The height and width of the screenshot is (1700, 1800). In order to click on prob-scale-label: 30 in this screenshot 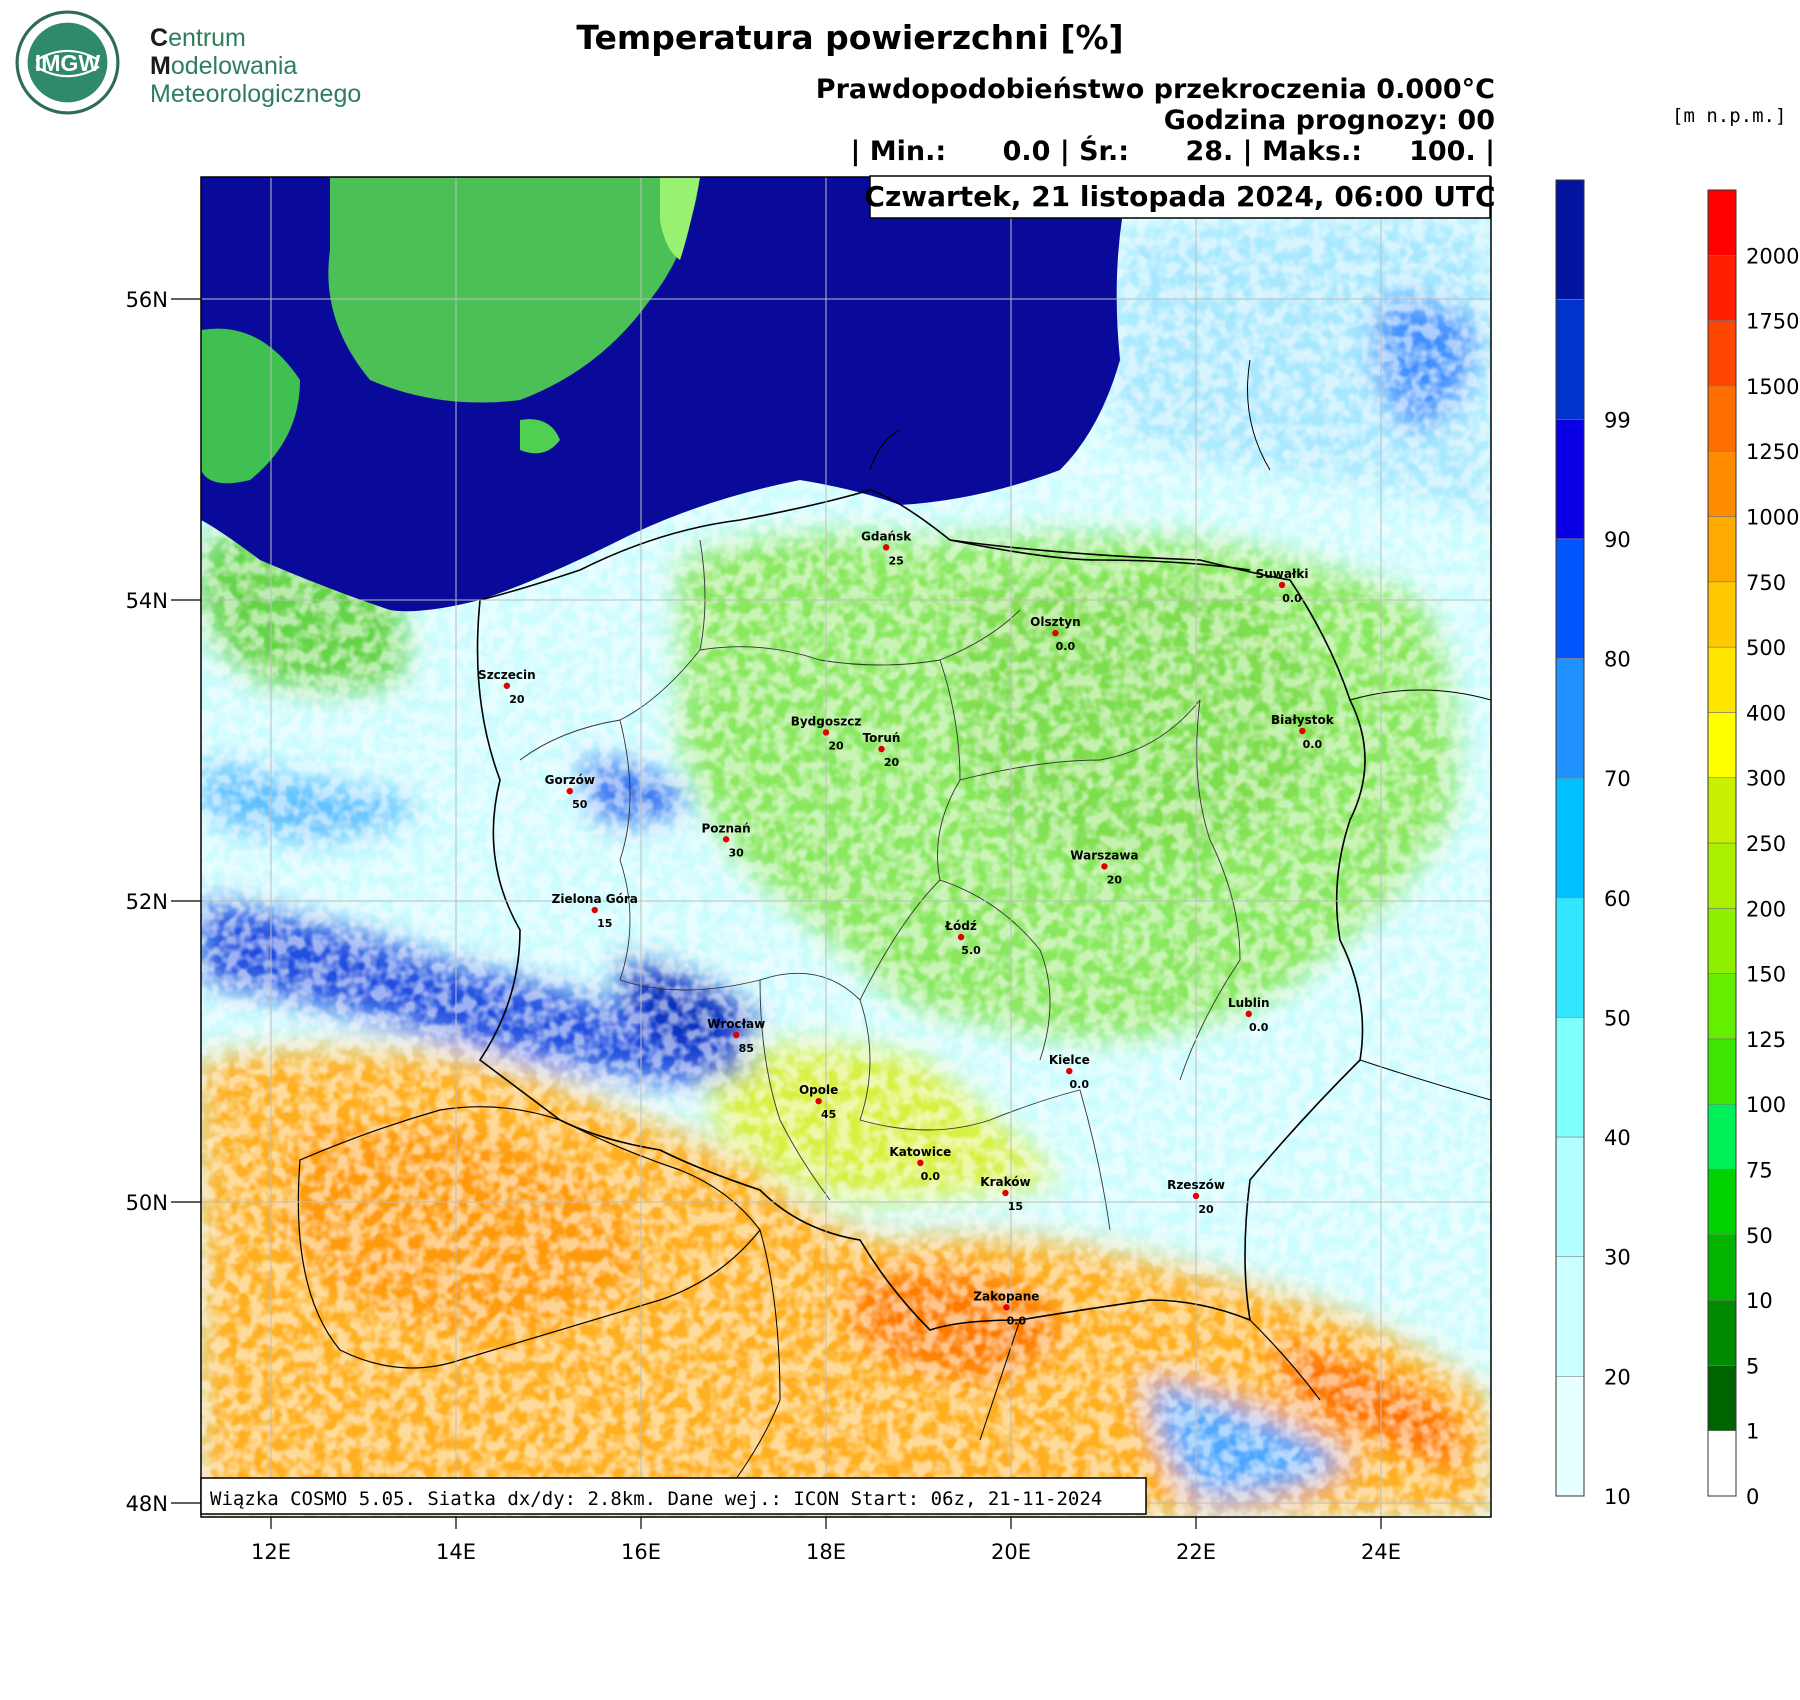, I will do `click(1617, 1258)`.